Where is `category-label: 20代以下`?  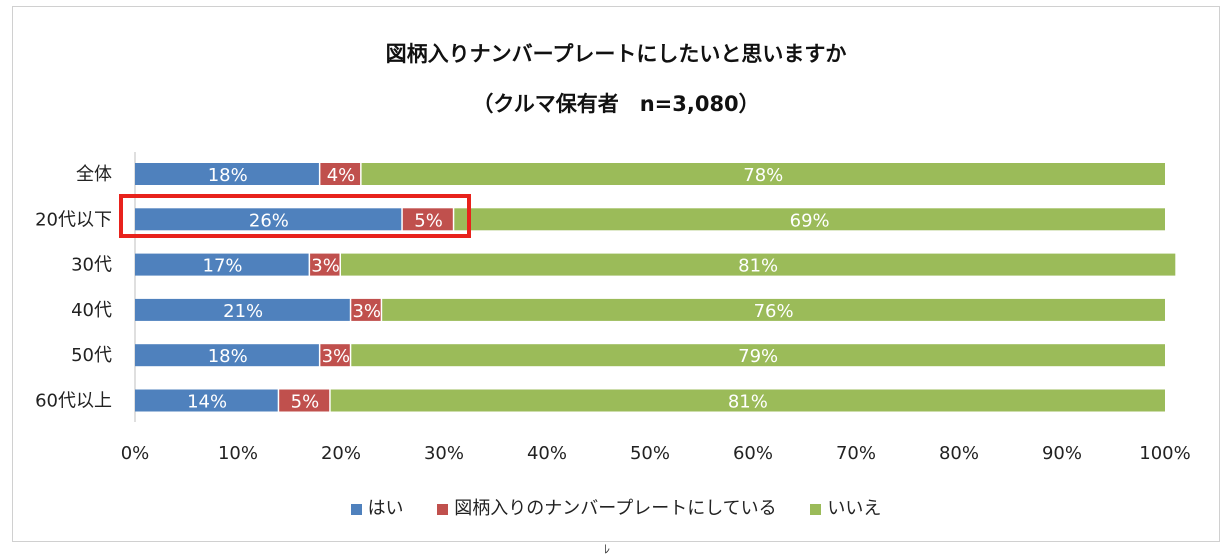 category-label: 20代以下 is located at coordinates (73, 219).